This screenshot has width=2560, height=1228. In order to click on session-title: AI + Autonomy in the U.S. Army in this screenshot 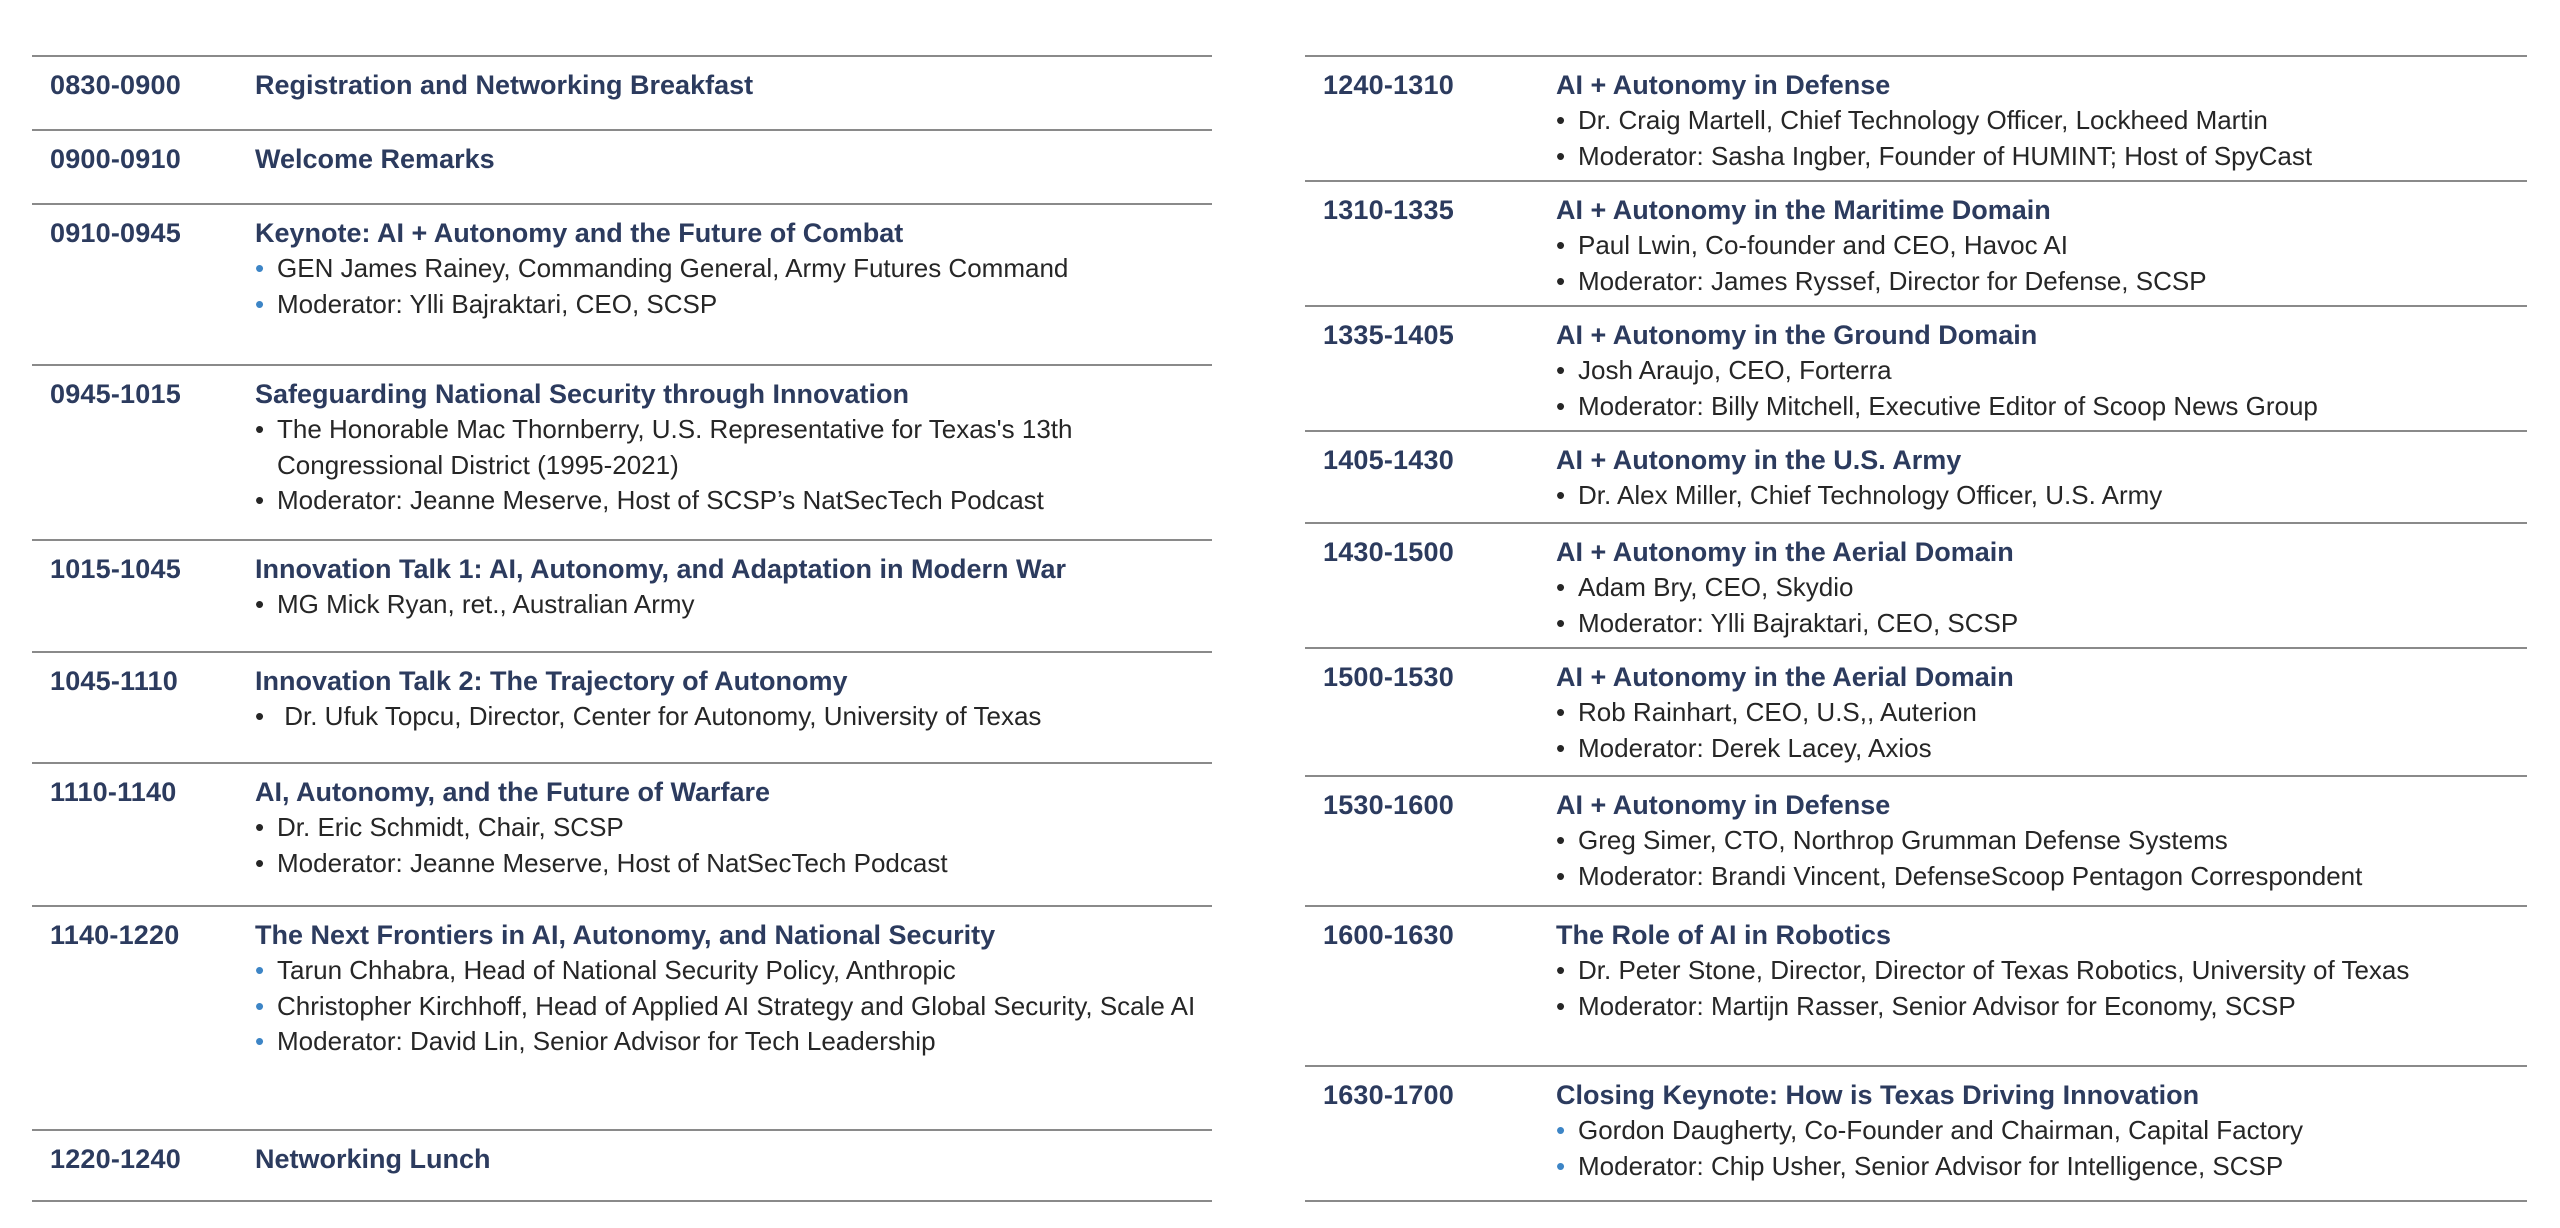, I will do `click(1759, 460)`.